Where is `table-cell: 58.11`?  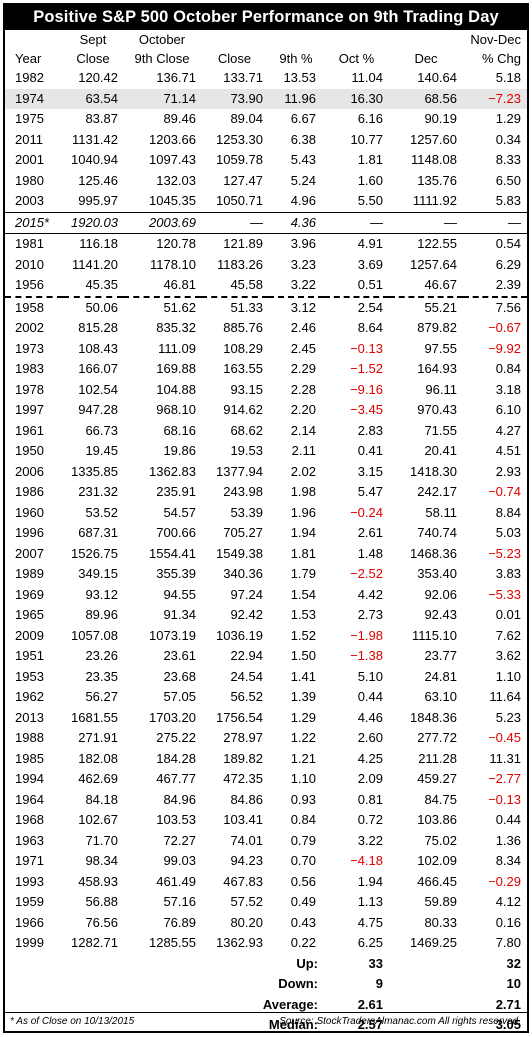
table-cell: 58.11 is located at coordinates (441, 512).